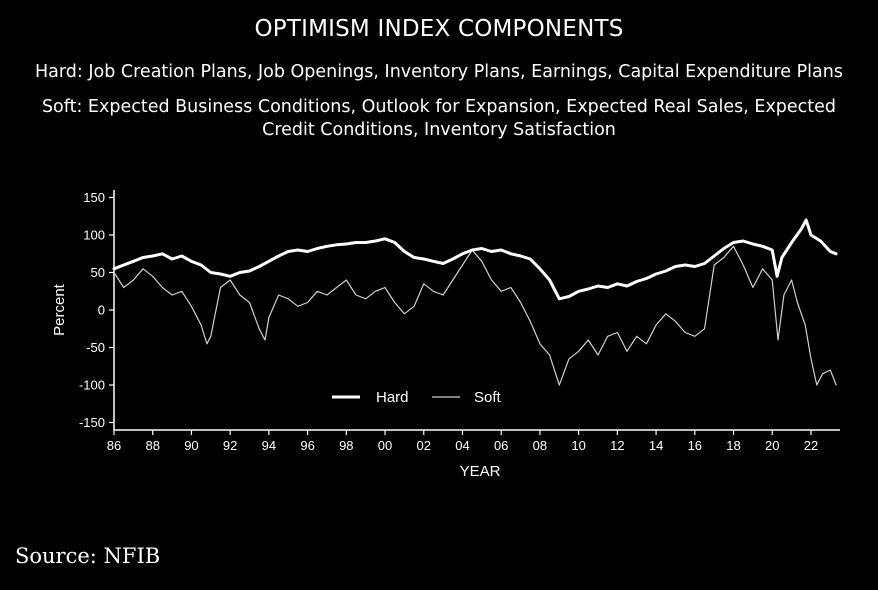 The height and width of the screenshot is (590, 878). I want to click on x-tick-label: 88, so click(152, 445).